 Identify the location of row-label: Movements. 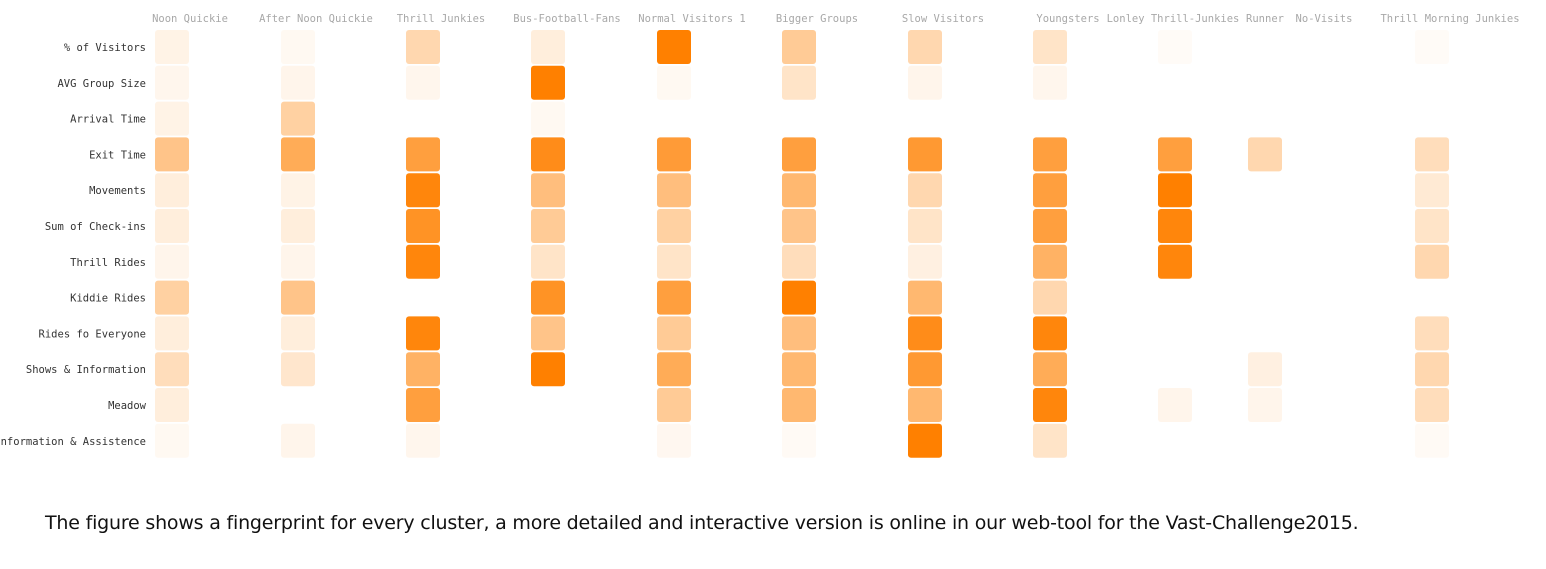
(117, 191).